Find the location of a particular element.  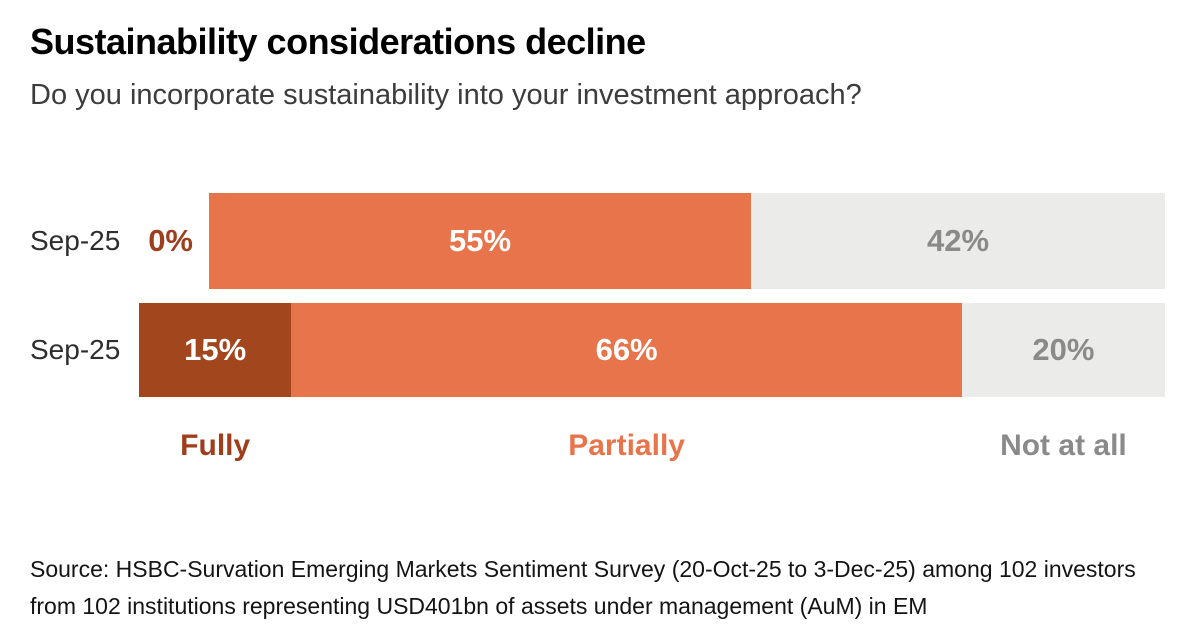

bar-segment-partially: 55% is located at coordinates (480, 241).